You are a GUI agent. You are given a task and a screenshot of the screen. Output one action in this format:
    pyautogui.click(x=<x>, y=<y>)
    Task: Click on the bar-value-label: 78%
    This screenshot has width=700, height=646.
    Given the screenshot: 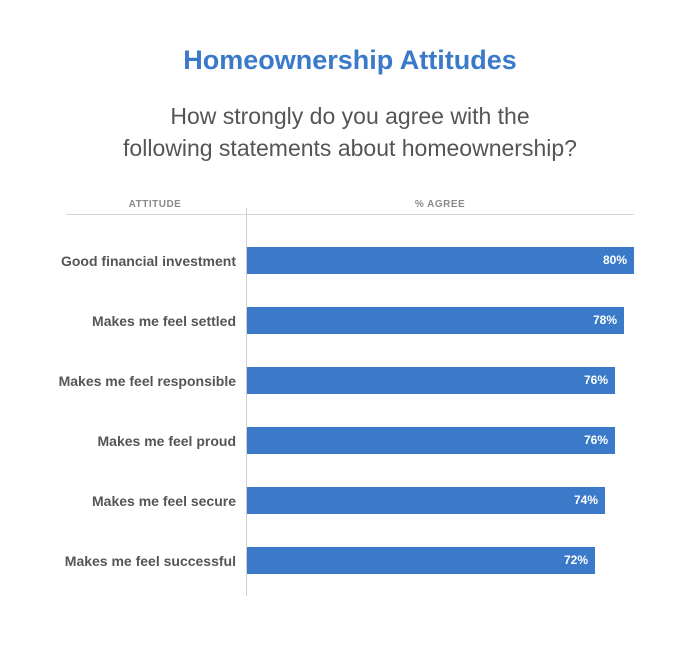 What is the action you would take?
    pyautogui.click(x=604, y=320)
    